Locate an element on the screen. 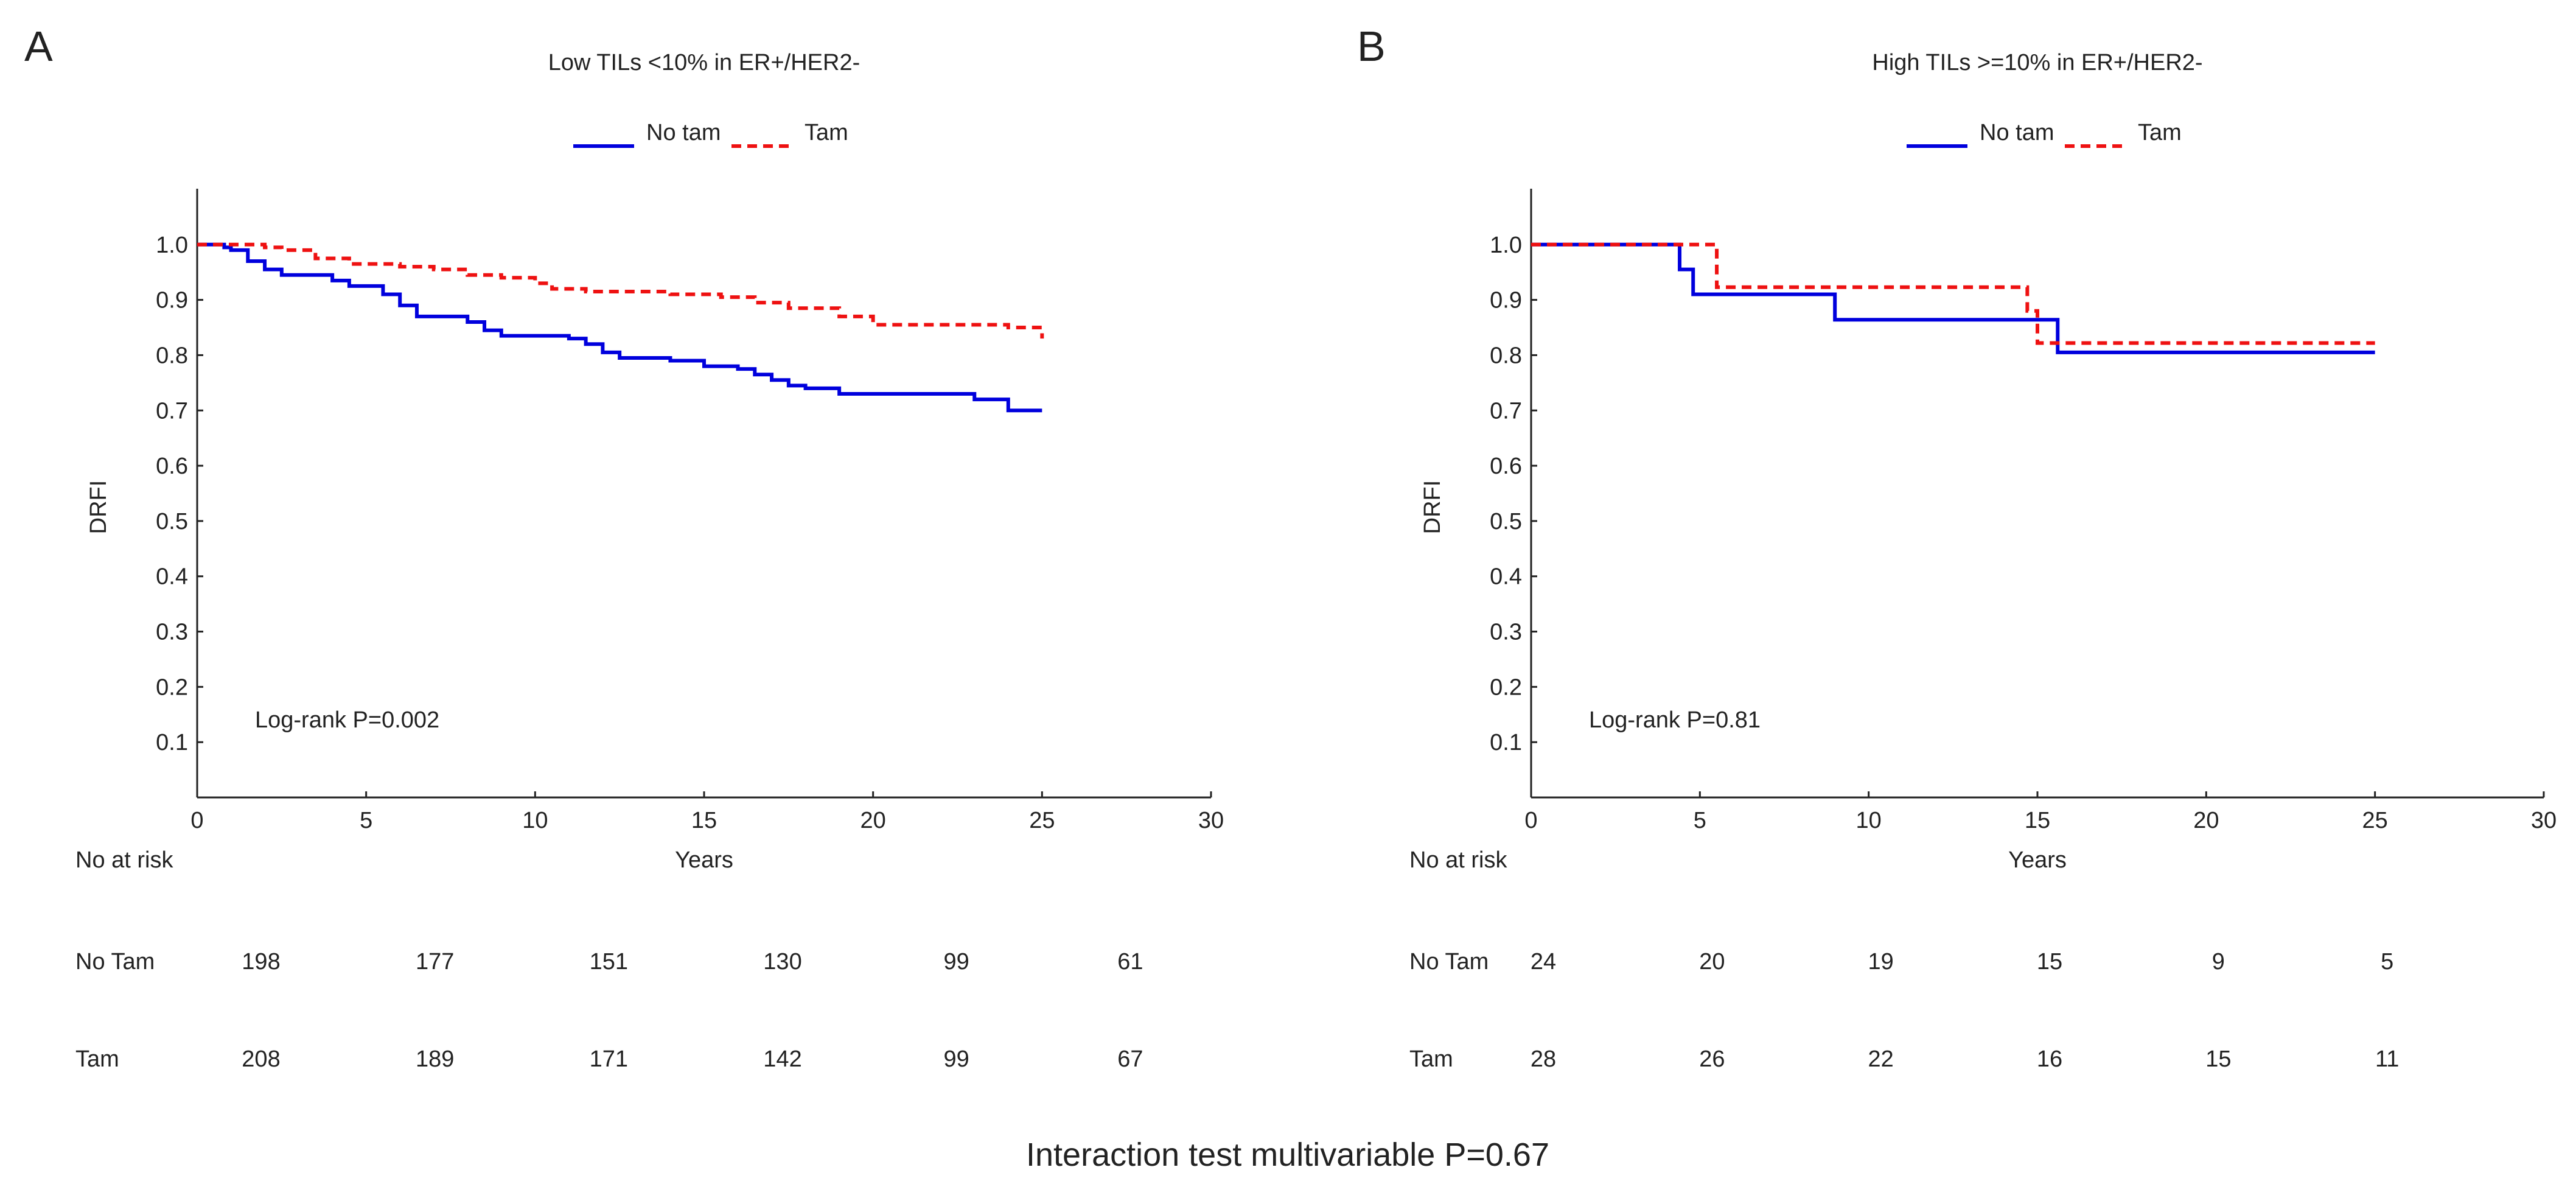 Image resolution: width=2576 pixels, height=1198 pixels. risk-count: 177 is located at coordinates (435, 962).